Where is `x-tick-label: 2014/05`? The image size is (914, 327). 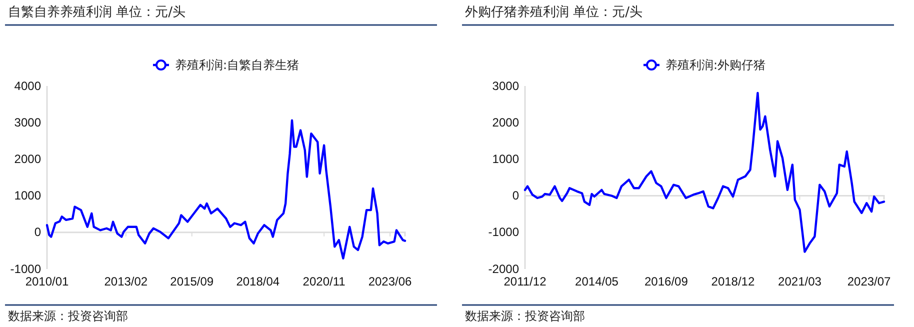
x-tick-label: 2014/05 is located at coordinates (597, 281).